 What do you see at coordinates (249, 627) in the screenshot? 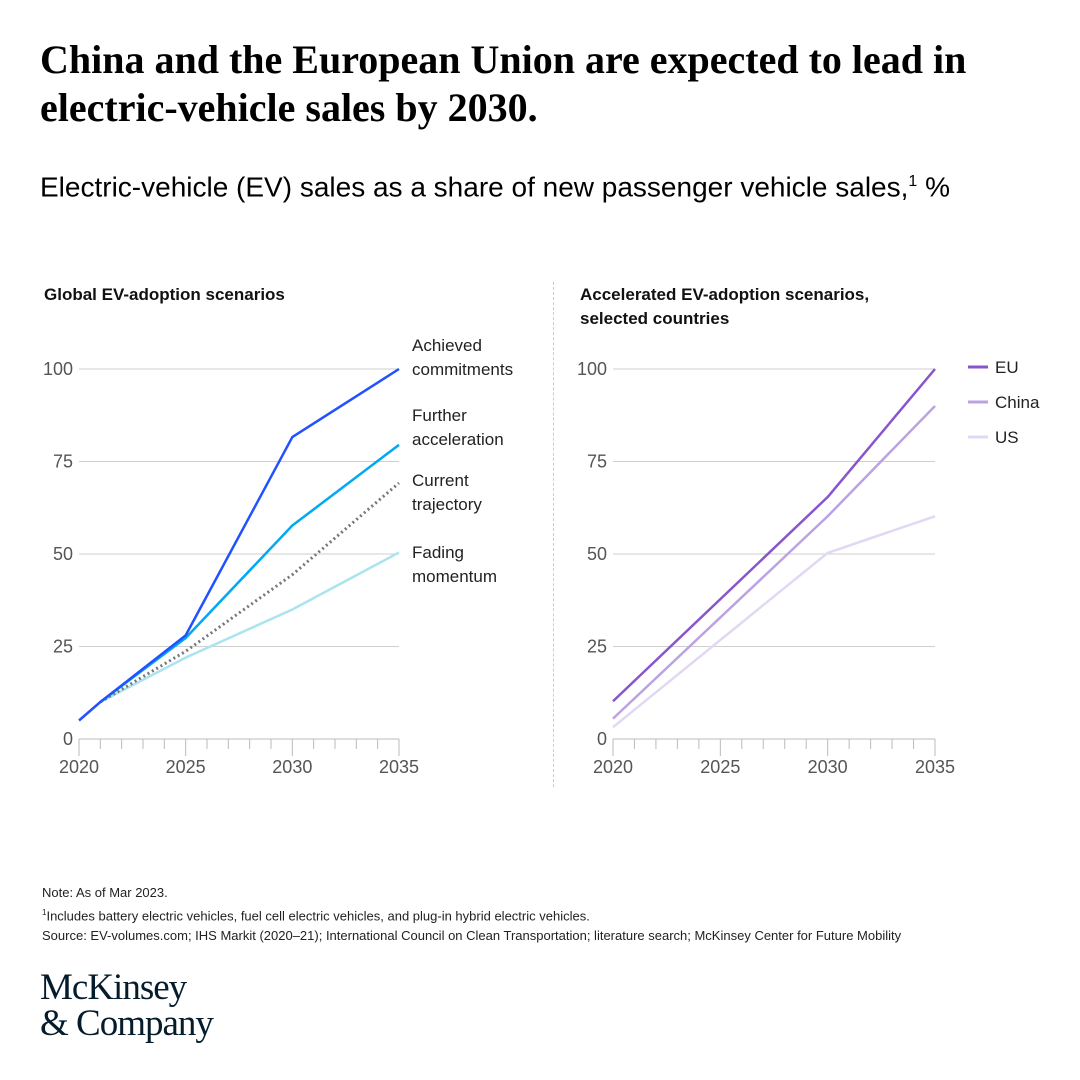
I see `series-line-fading-momentum` at bounding box center [249, 627].